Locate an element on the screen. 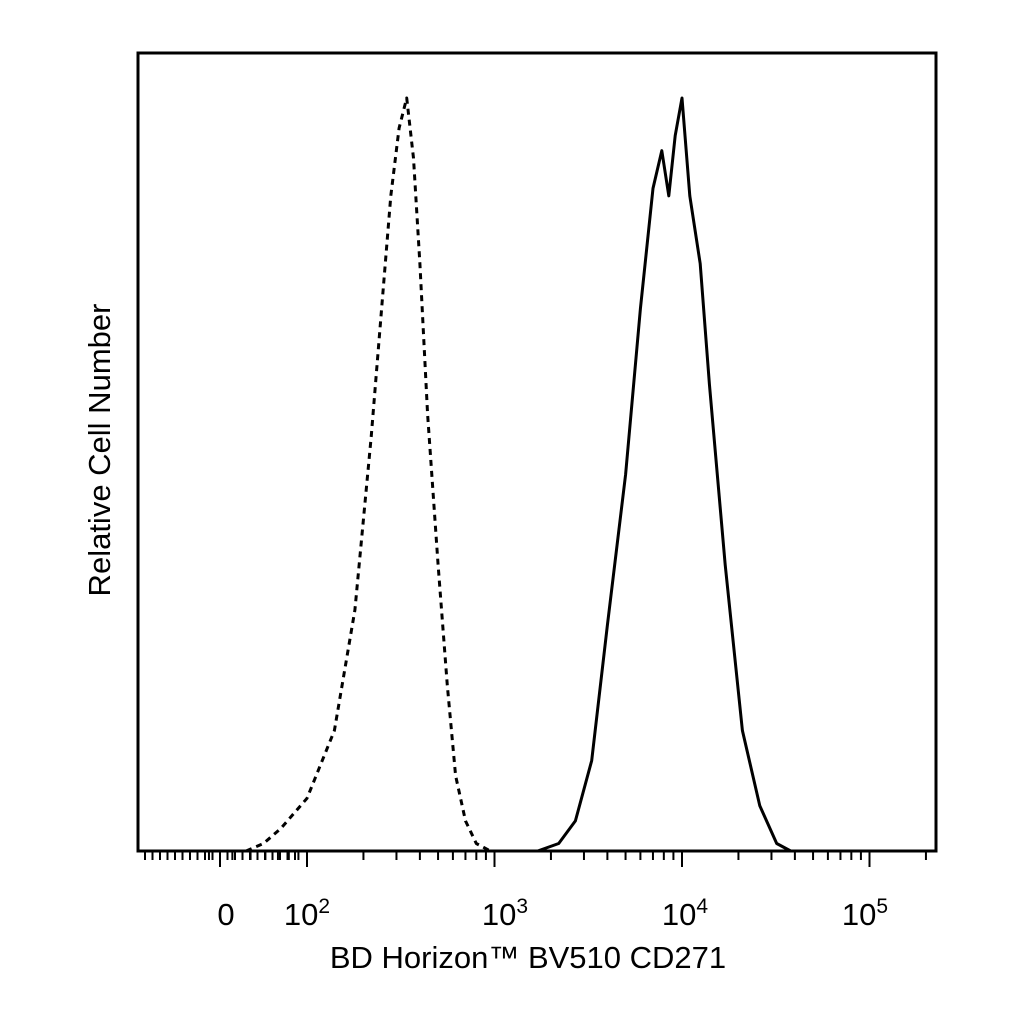 Image resolution: width=1024 pixels, height=1024 pixels. x-tick-label: 10⁴ is located at coordinates (685, 913).